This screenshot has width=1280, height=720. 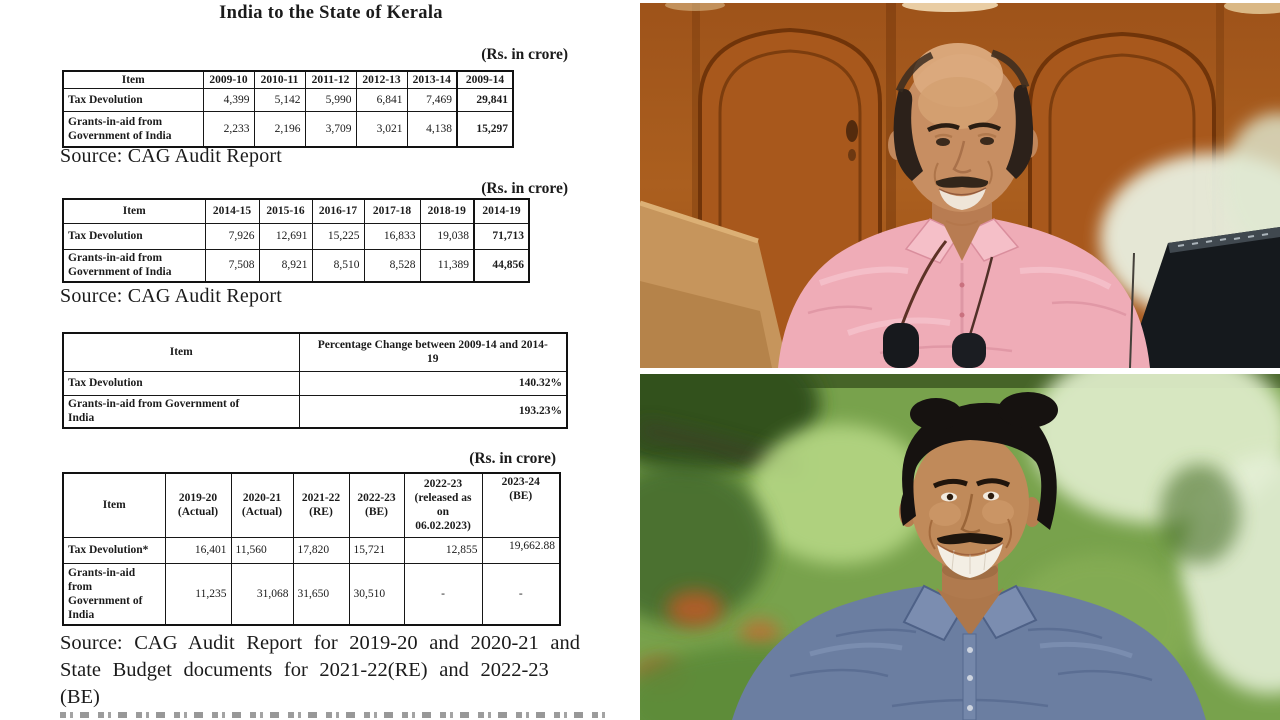 I want to click on cell-value: 12,691, so click(x=285, y=236).